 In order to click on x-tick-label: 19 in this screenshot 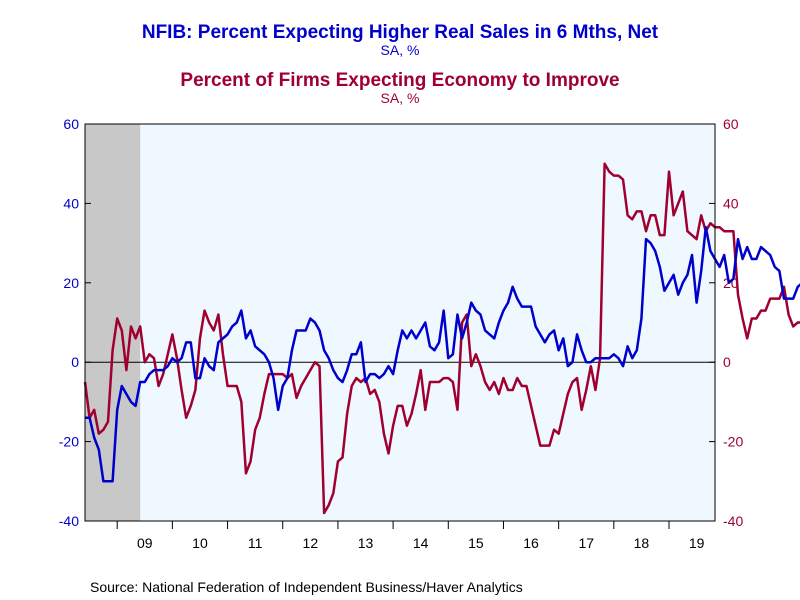, I will do `click(697, 543)`.